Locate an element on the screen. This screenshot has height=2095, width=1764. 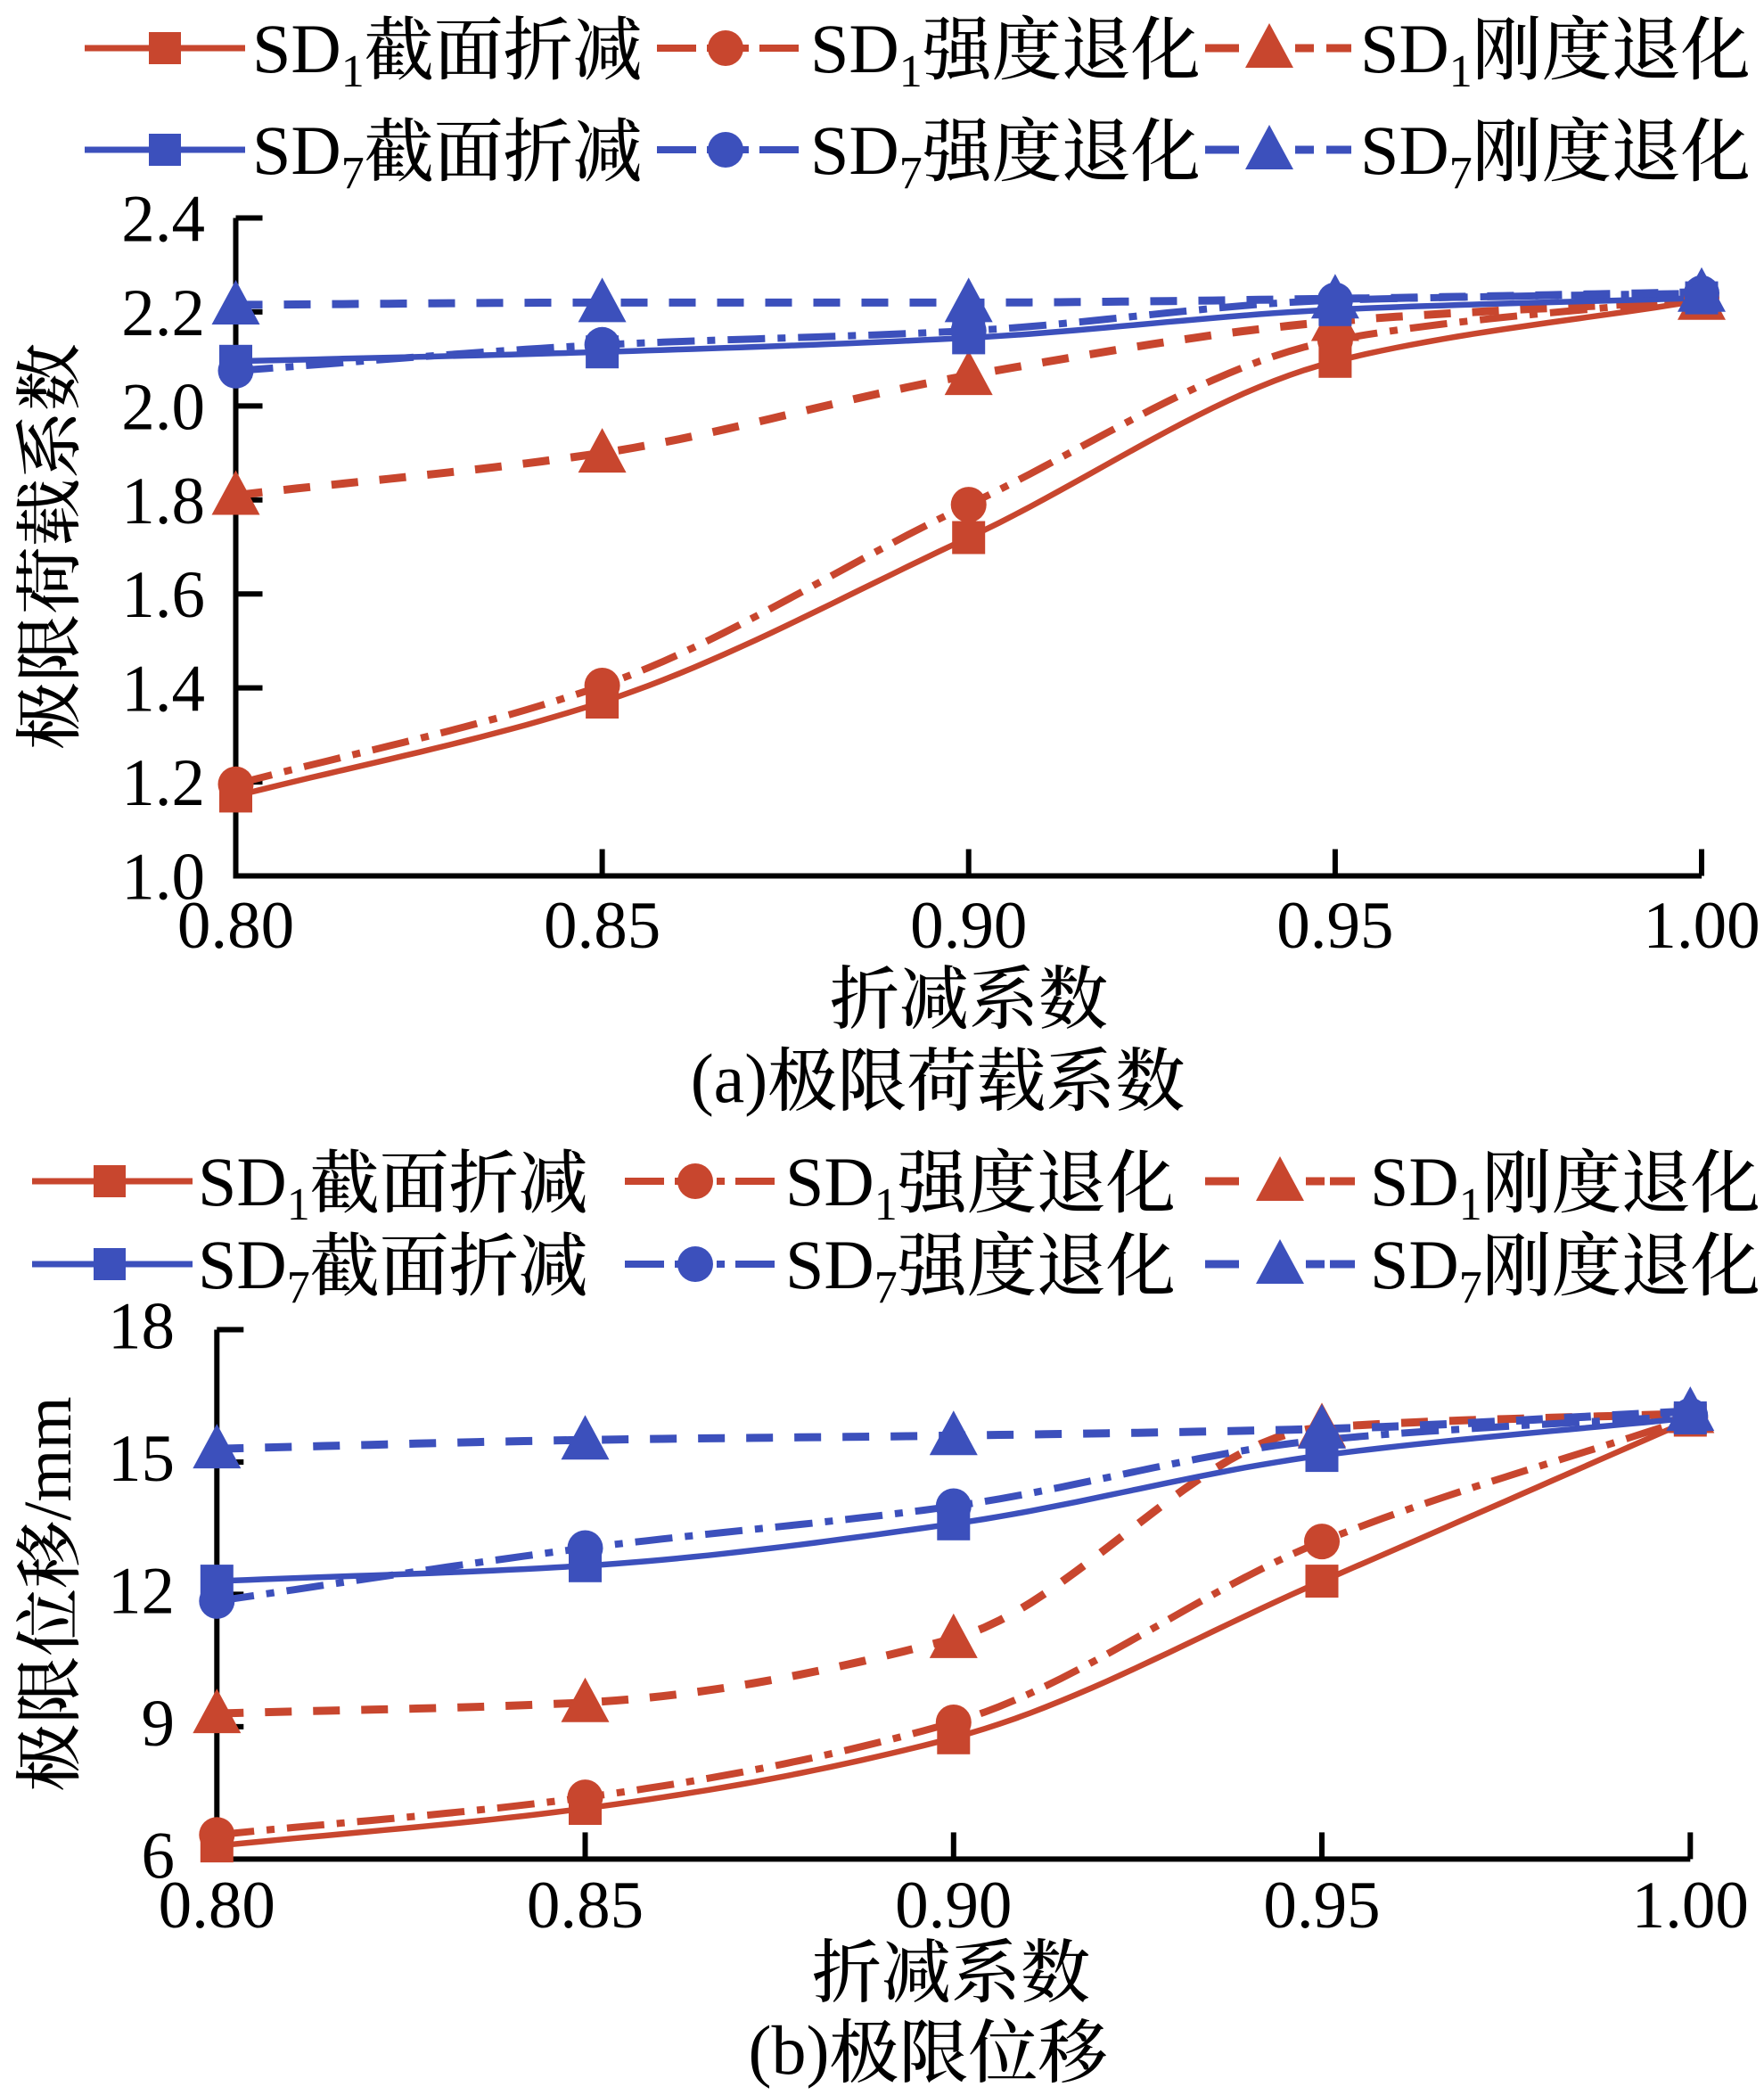
svg-text: (a) is located at coordinates (729, 1078).